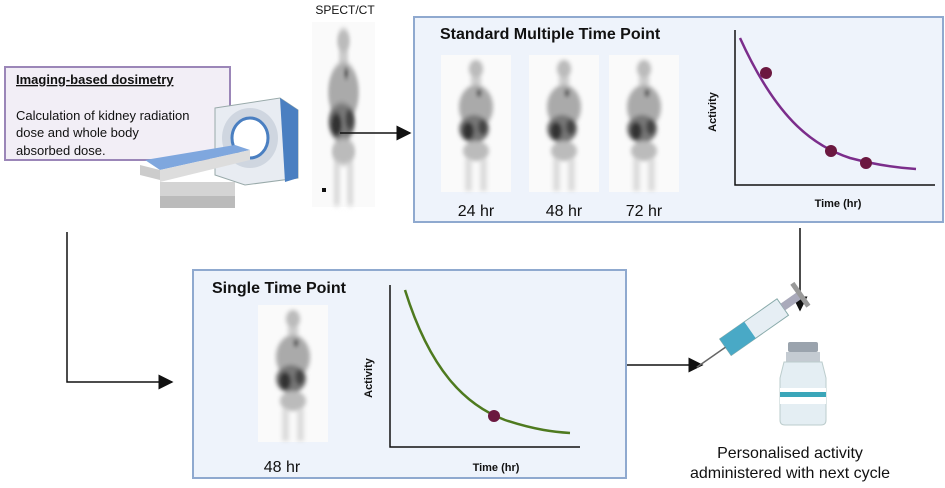 The image size is (945, 488). Describe the element at coordinates (279, 288) in the screenshot. I see `single-title: Single Time Point` at that location.